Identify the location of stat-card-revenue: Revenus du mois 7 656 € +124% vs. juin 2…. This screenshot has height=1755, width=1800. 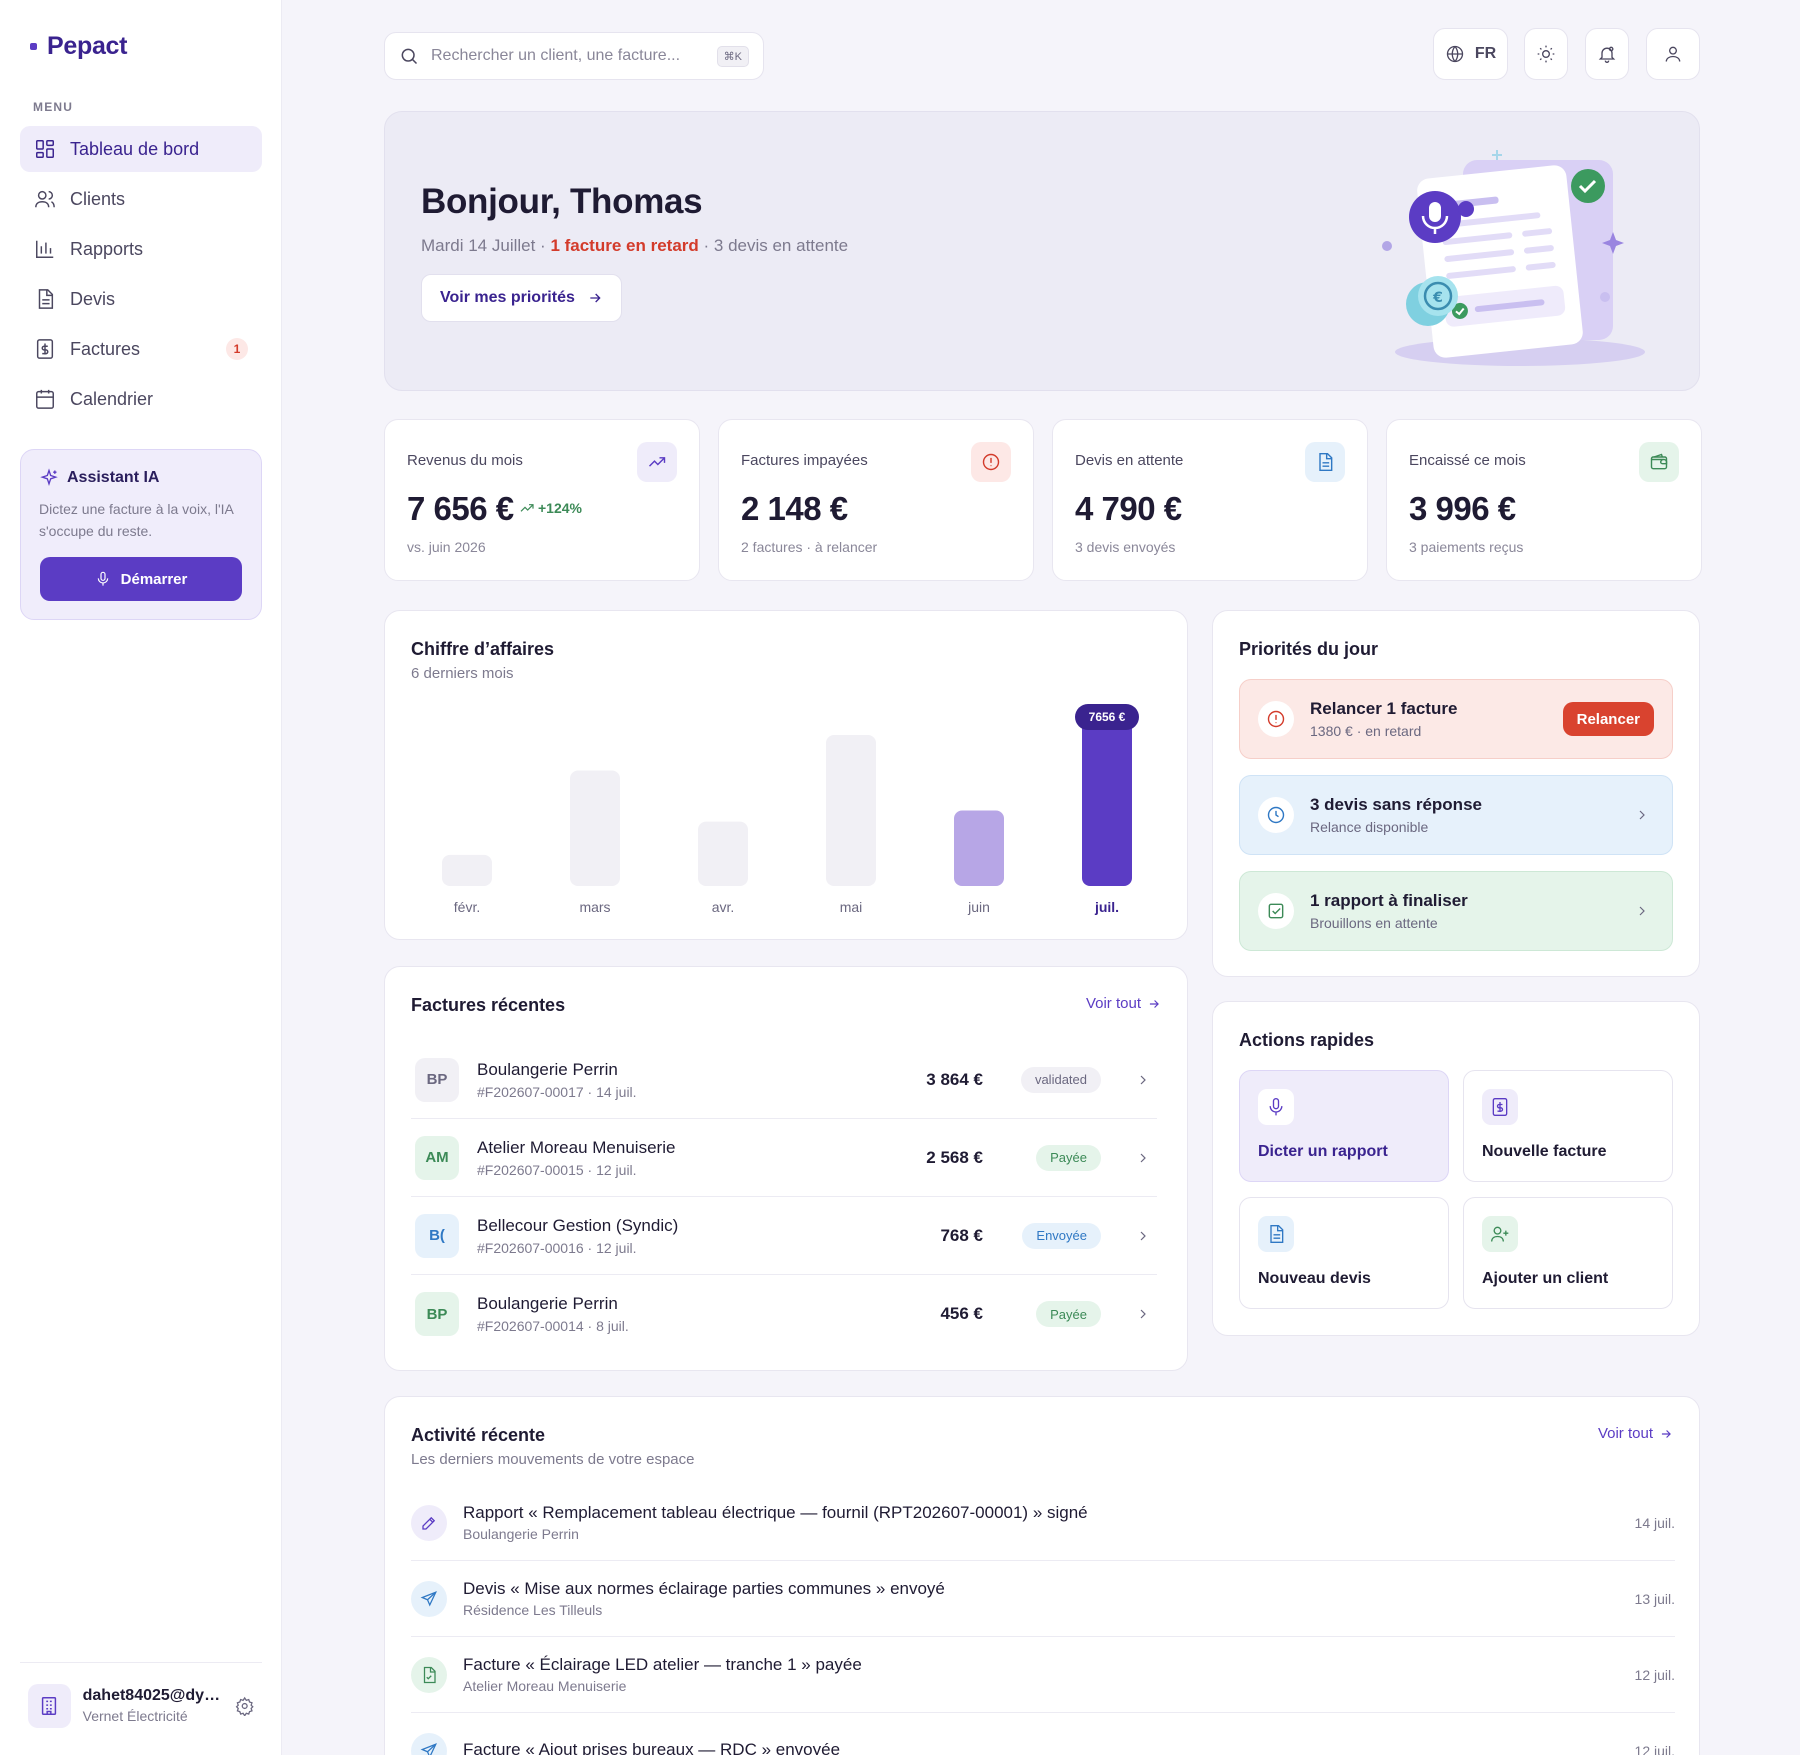
(542, 500).